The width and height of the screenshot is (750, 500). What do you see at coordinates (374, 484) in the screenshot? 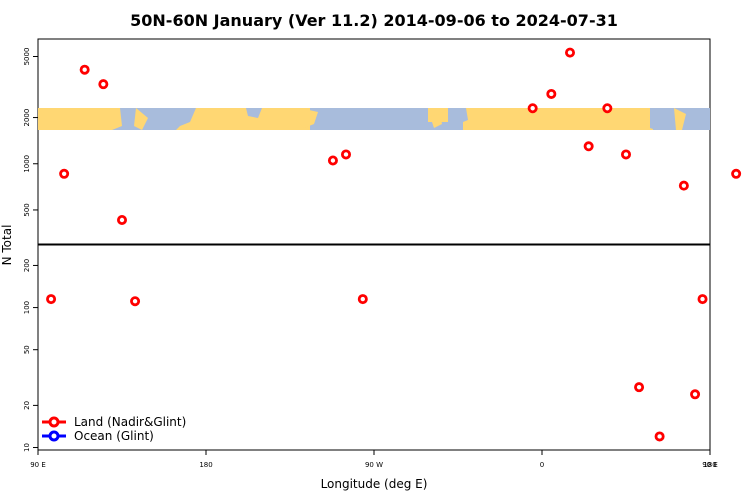
I see `x-axis-label: Longitude (deg E)` at bounding box center [374, 484].